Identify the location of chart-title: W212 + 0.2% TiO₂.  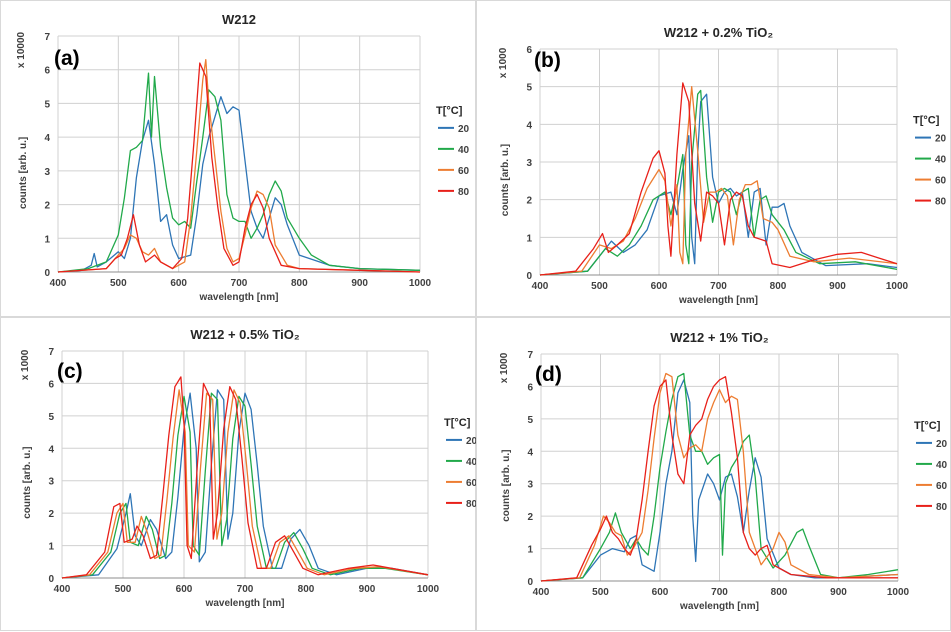
(718, 32).